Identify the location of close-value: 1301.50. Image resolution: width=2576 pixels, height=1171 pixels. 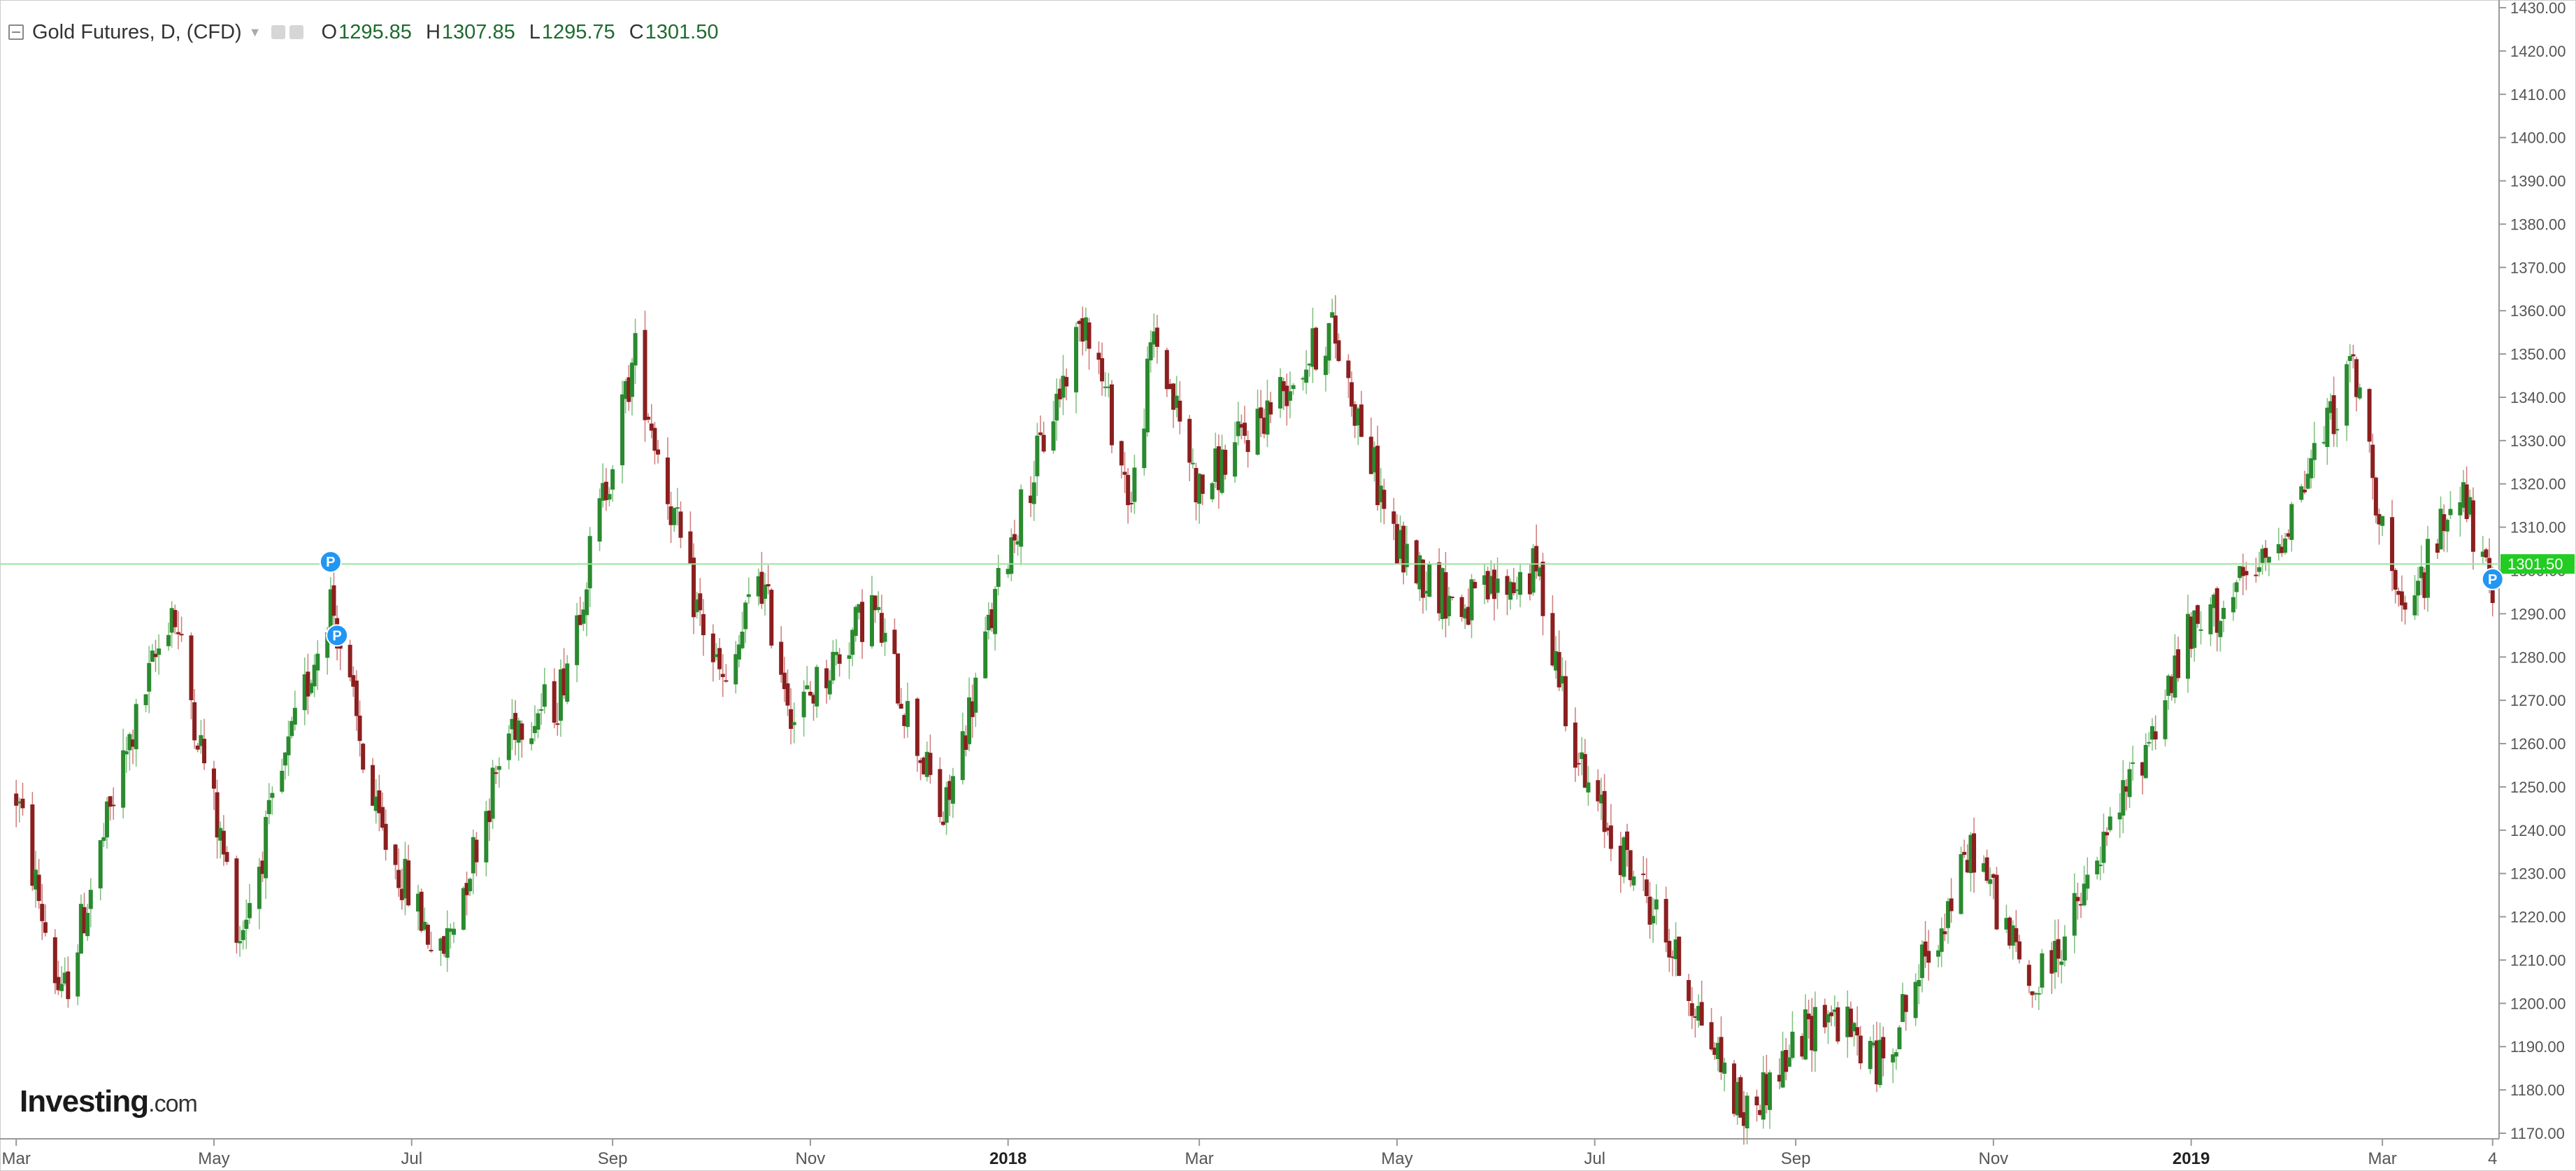
(682, 31).